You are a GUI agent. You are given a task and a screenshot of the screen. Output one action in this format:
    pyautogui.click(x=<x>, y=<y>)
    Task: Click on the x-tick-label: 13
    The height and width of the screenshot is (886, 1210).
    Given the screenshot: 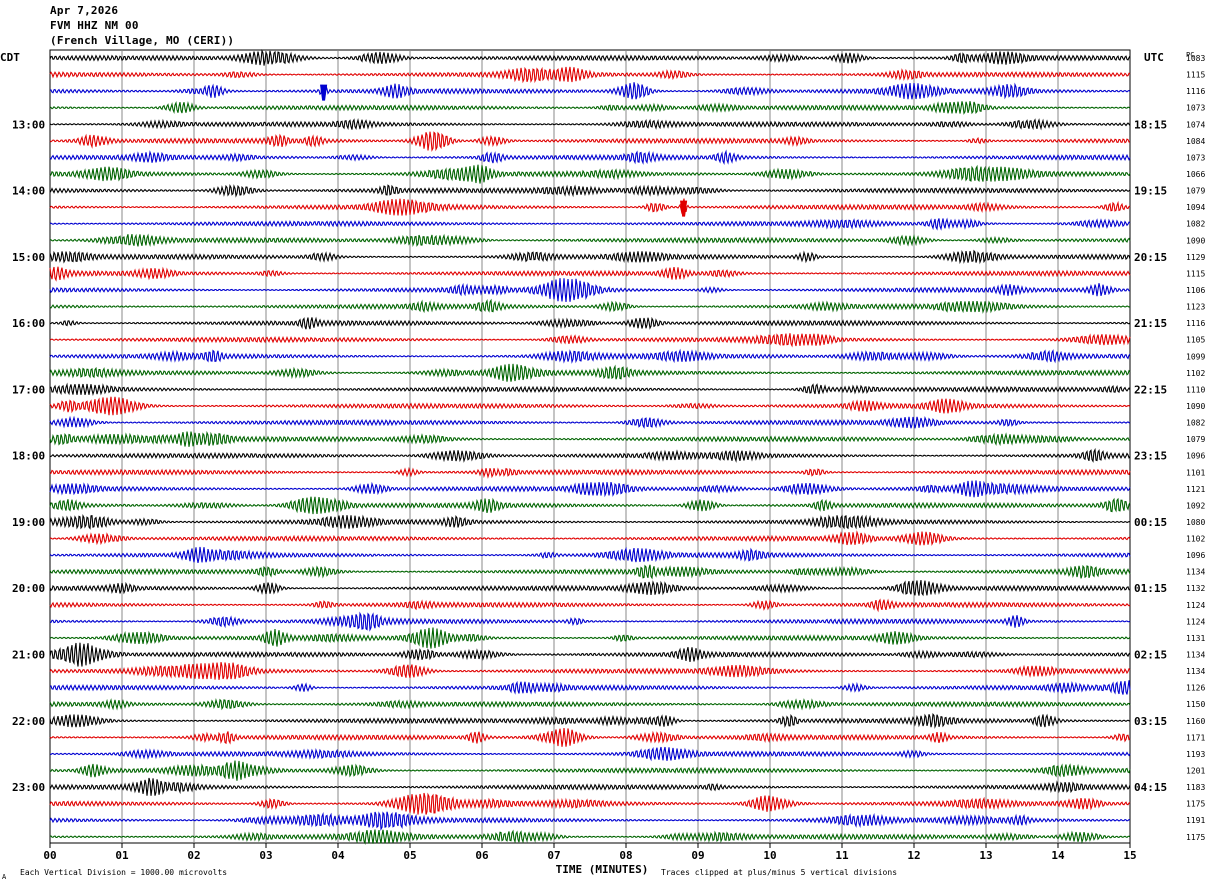 What is the action you would take?
    pyautogui.click(x=985, y=855)
    